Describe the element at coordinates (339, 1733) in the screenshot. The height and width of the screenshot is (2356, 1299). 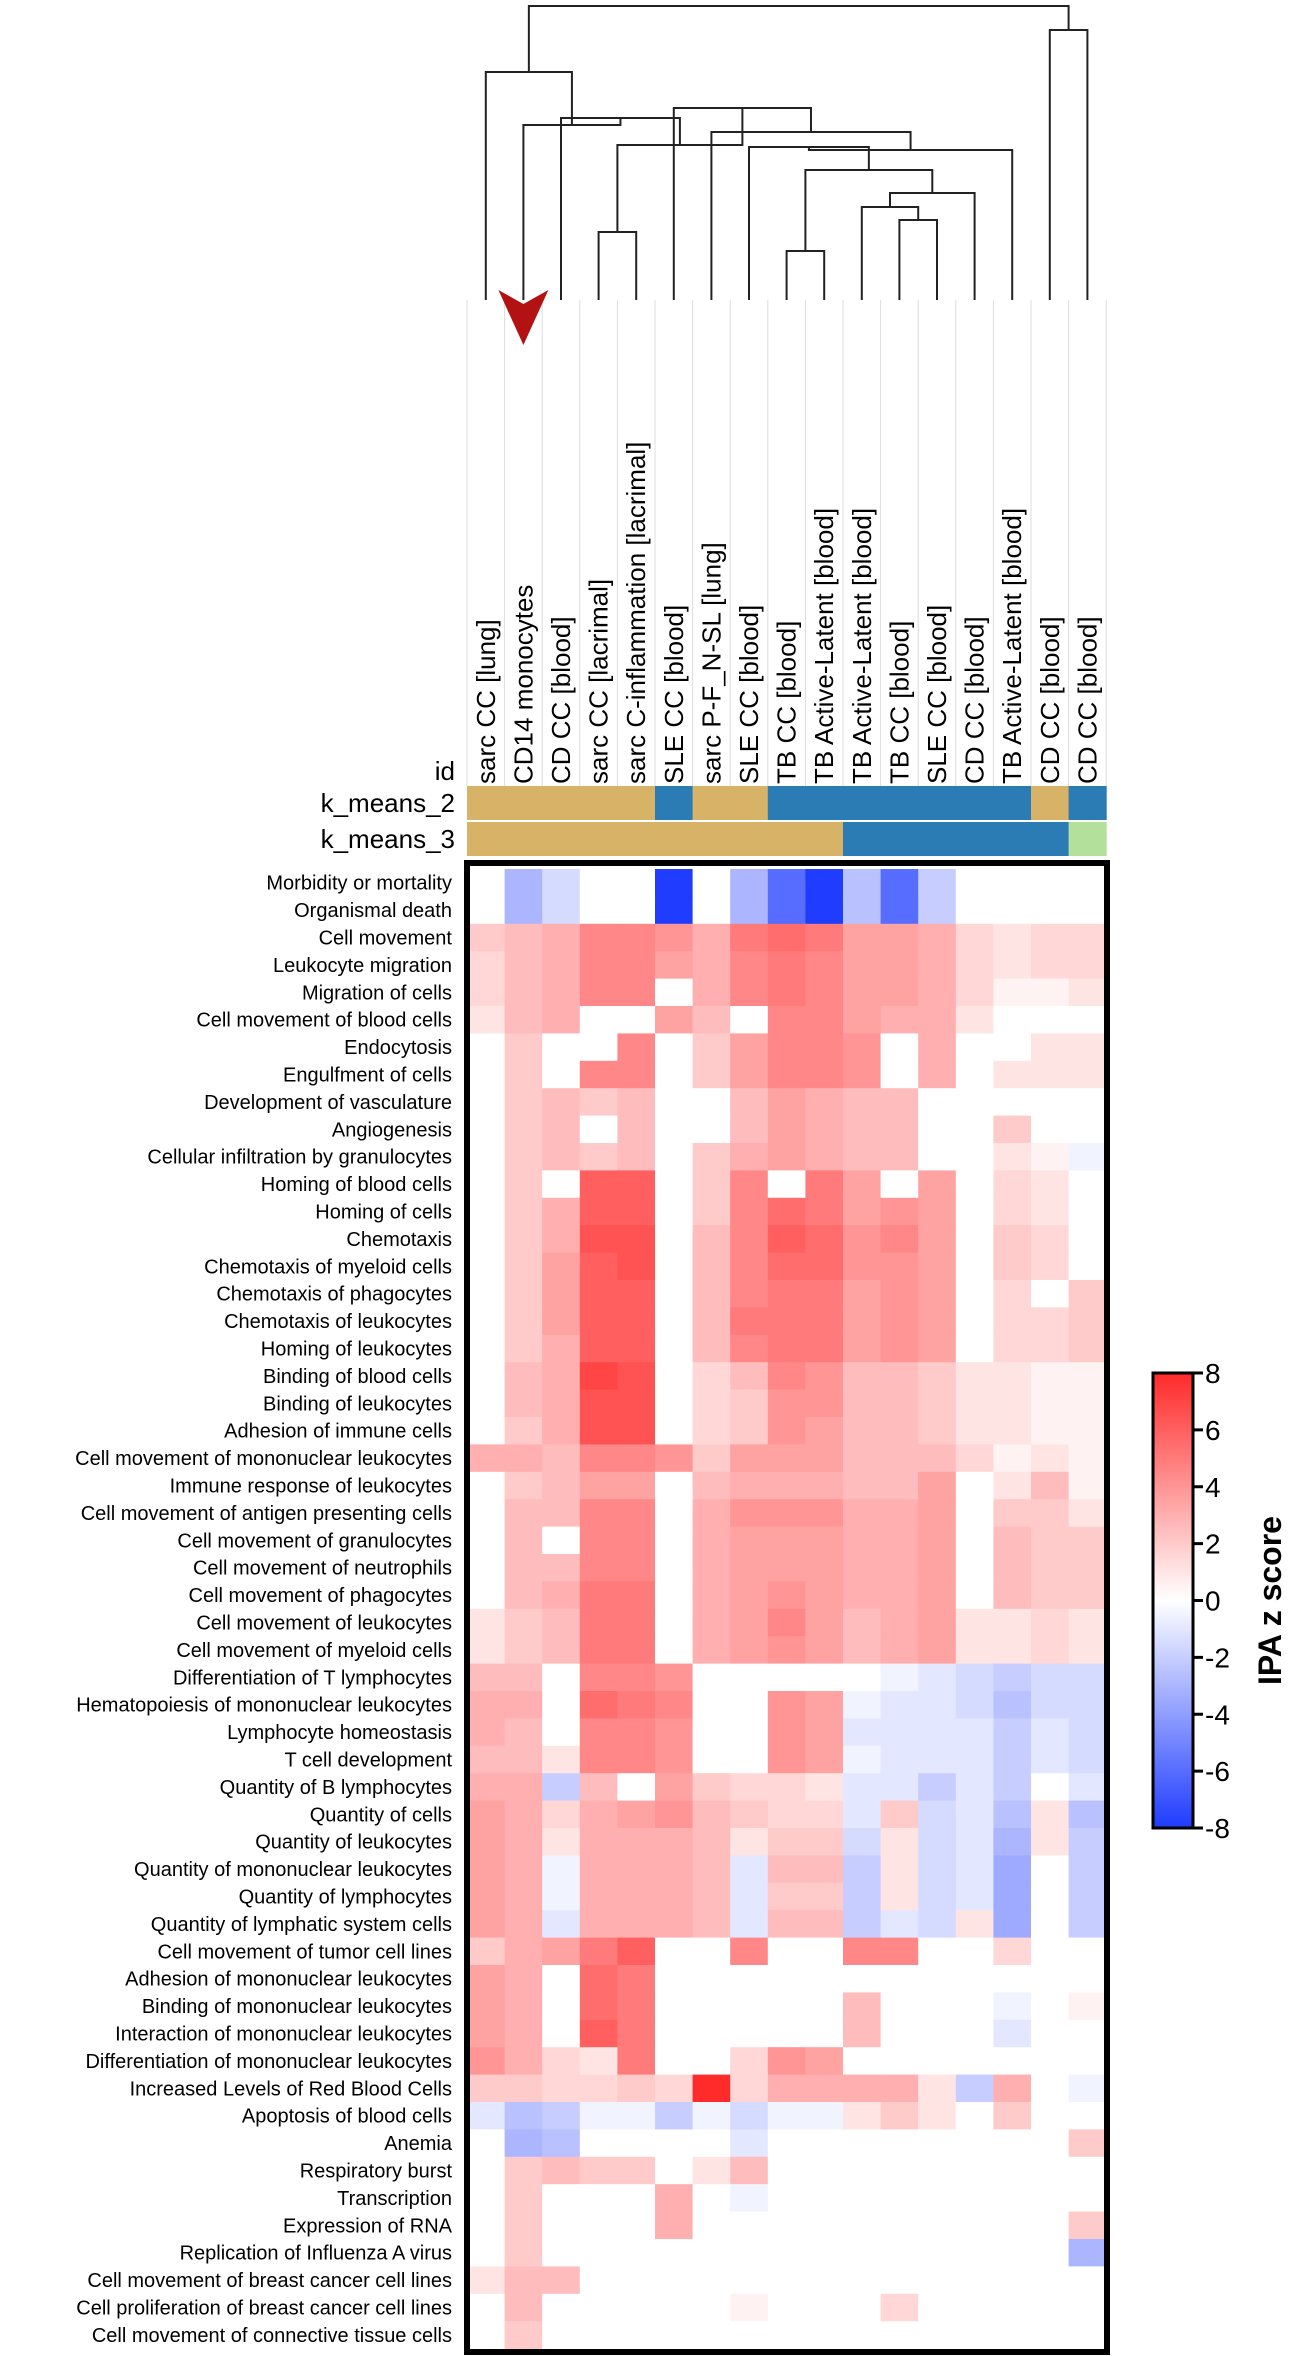
I see `row-label-lymphocyte-homeostasis: Lymphocyte homeostasis` at that location.